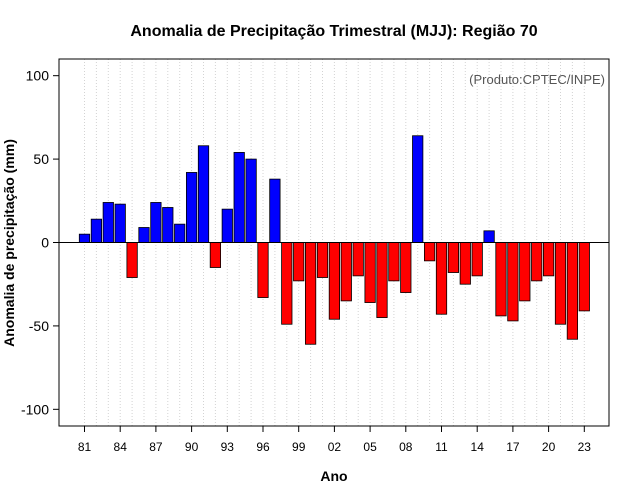 The width and height of the screenshot is (640, 500). Describe the element at coordinates (537, 79) in the screenshot. I see `annotation-text: (Produto:CPTEC/INPE)` at that location.